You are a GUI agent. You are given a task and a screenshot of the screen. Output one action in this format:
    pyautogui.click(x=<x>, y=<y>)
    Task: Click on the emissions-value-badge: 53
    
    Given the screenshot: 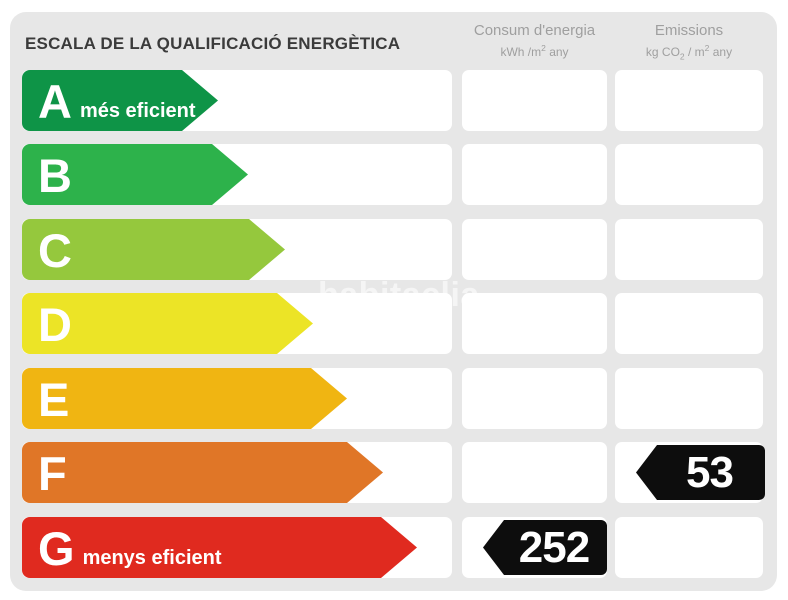 What is the action you would take?
    pyautogui.click(x=700, y=472)
    